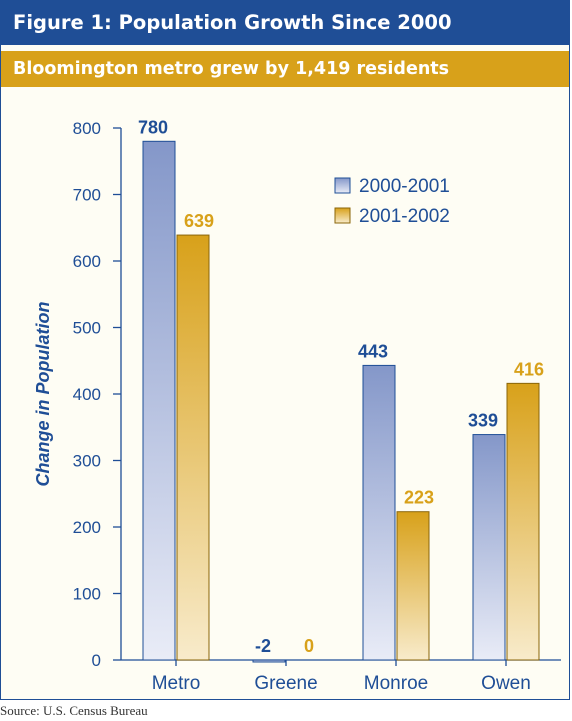 The width and height of the screenshot is (572, 721). I want to click on y-axis-title: Change in Population, so click(43, 394).